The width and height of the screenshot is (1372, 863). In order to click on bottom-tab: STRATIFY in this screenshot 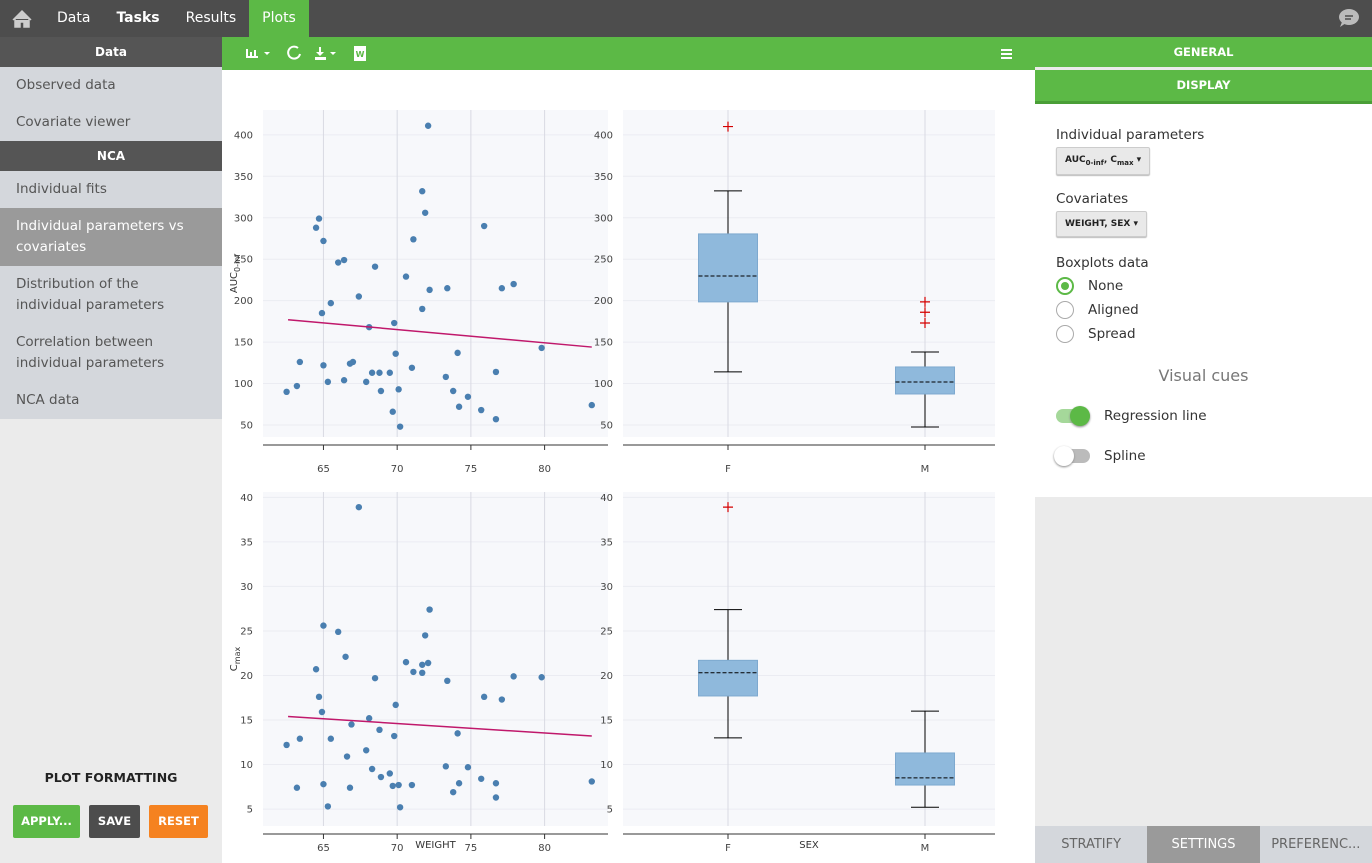, I will do `click(1091, 844)`.